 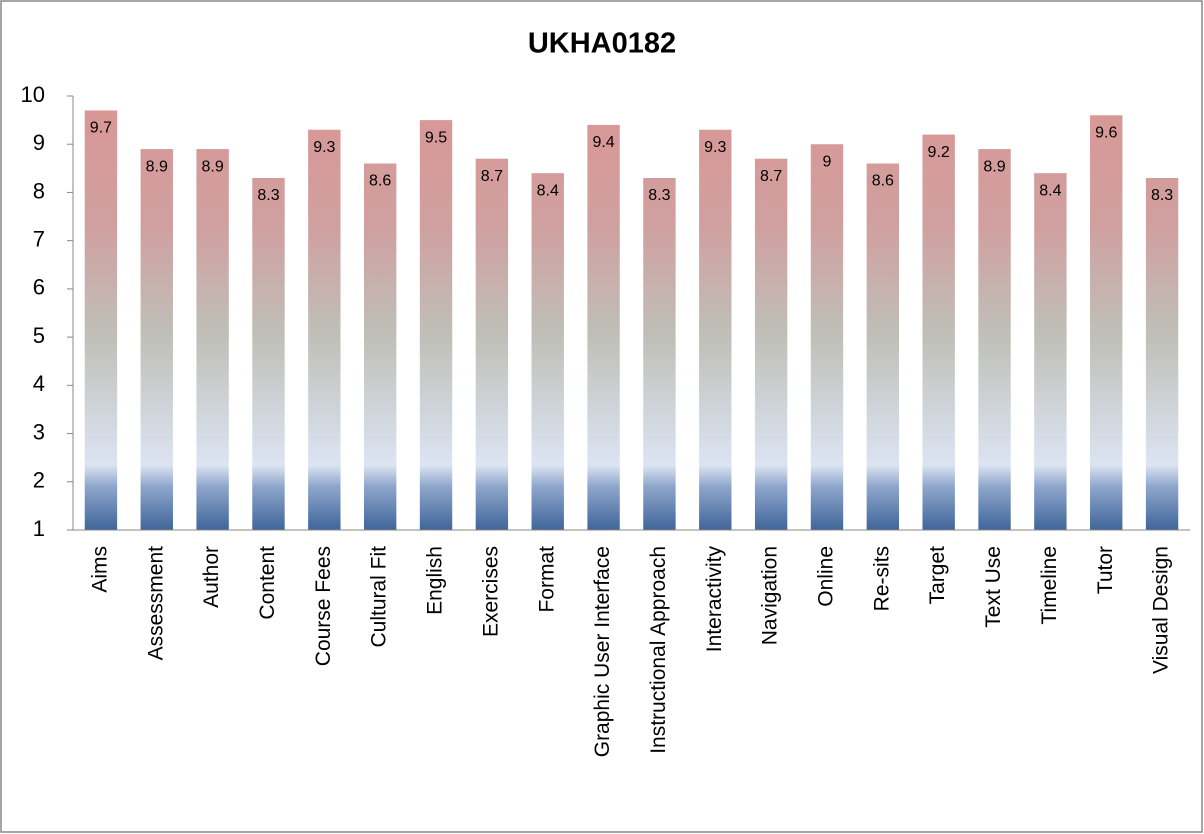 What do you see at coordinates (39, 287) in the screenshot?
I see `y-tick-label: 6` at bounding box center [39, 287].